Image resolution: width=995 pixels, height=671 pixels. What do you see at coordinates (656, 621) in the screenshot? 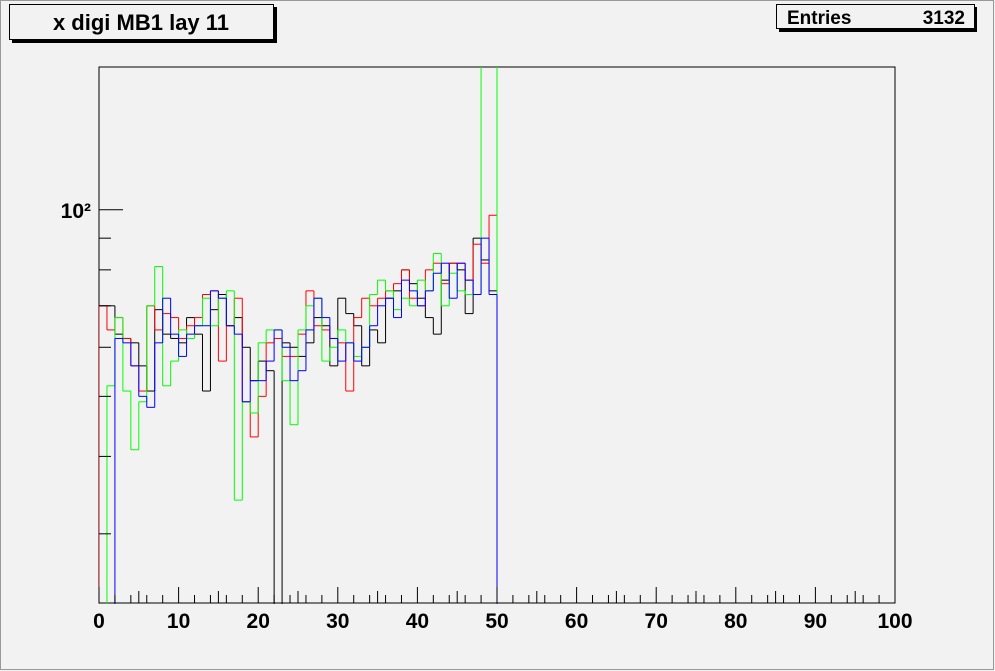
I see `x-tick-label: 70` at bounding box center [656, 621].